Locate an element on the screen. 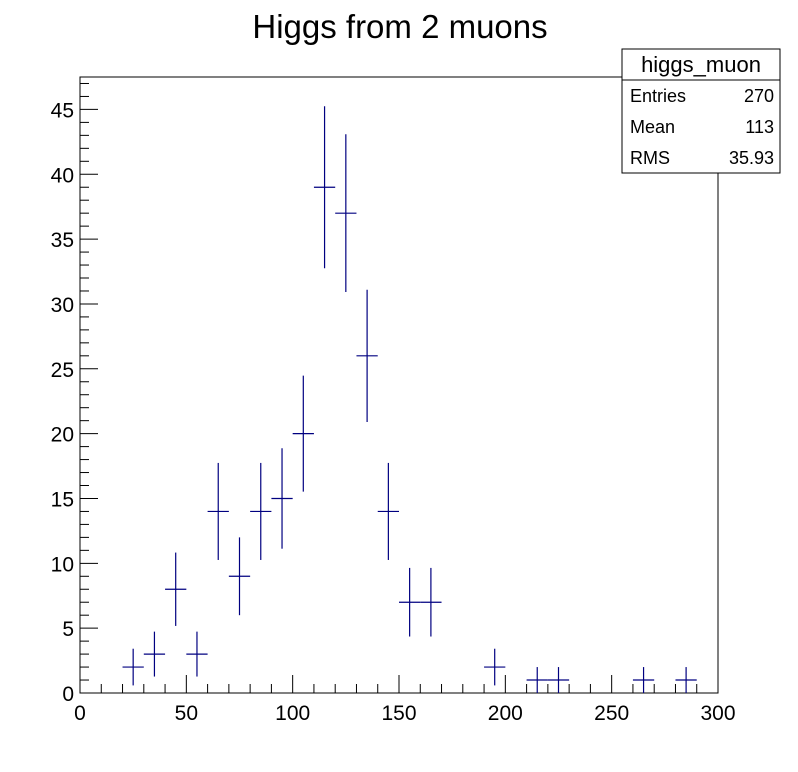 This screenshot has width=798, height=772. x-tick-label: 50 is located at coordinates (186, 713).